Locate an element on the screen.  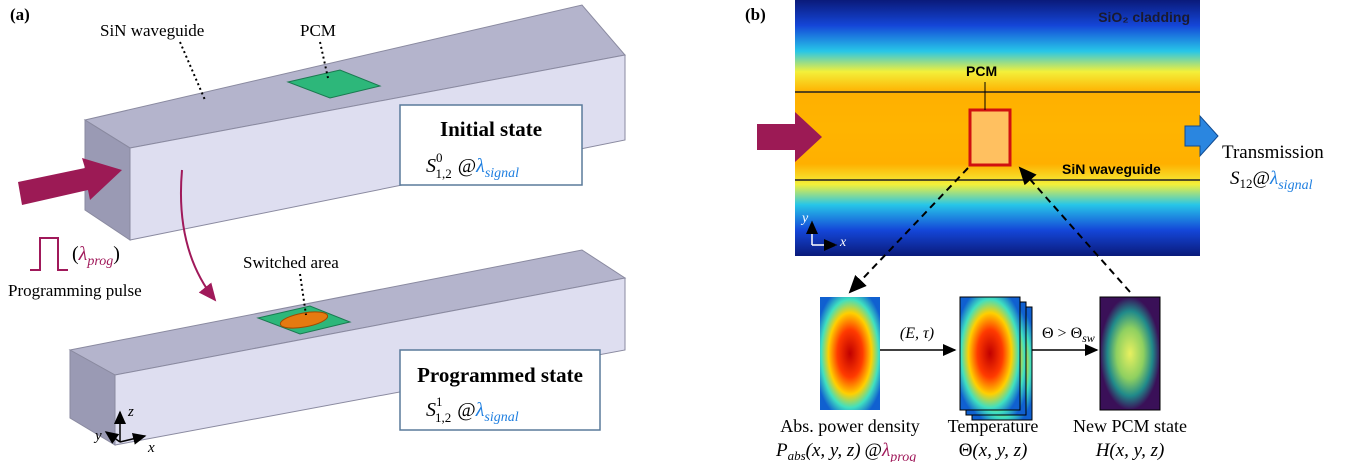
step-formula: Pabs(x, y, z) @λprog is located at coordinates (845, 451).